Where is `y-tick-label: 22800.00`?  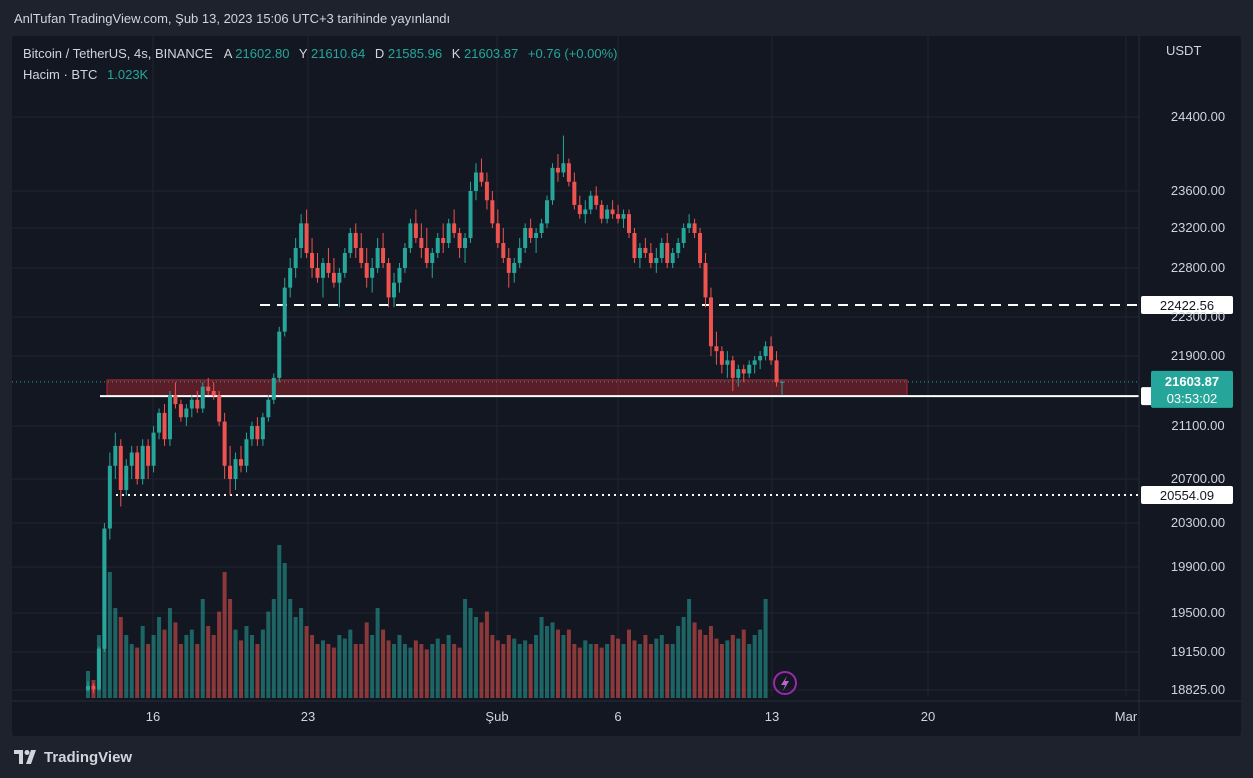 y-tick-label: 22800.00 is located at coordinates (1198, 267).